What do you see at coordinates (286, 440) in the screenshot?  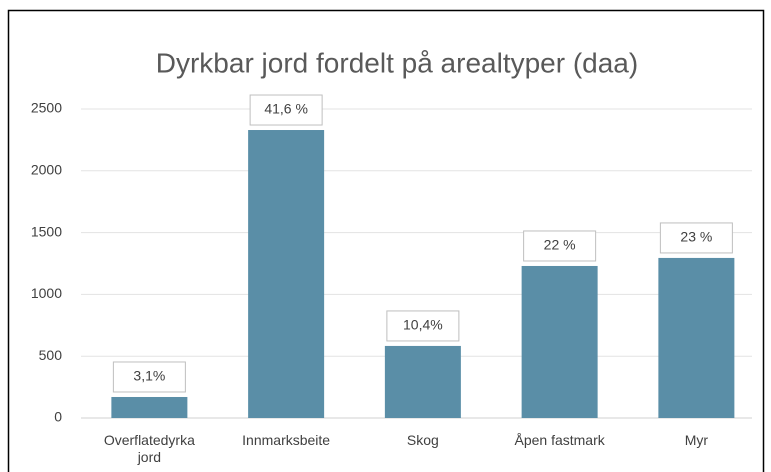 I see `x-tick-label: Innmarksbeite` at bounding box center [286, 440].